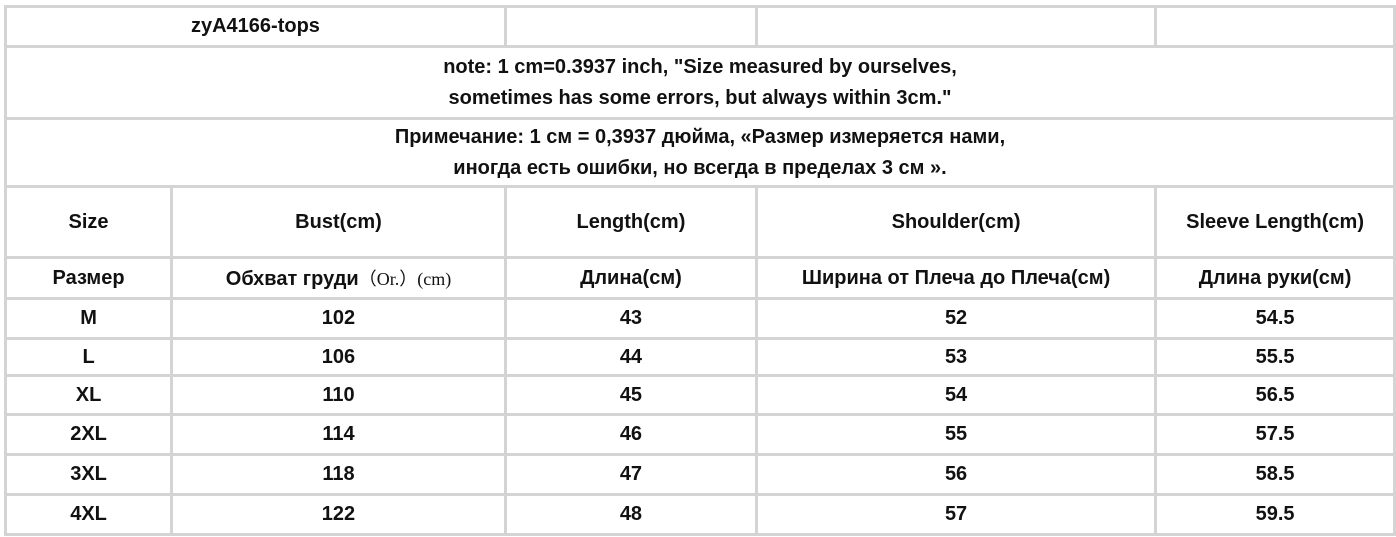 Image resolution: width=1396 pixels, height=537 pixels. What do you see at coordinates (338, 514) in the screenshot?
I see `cell-bust: 122` at bounding box center [338, 514].